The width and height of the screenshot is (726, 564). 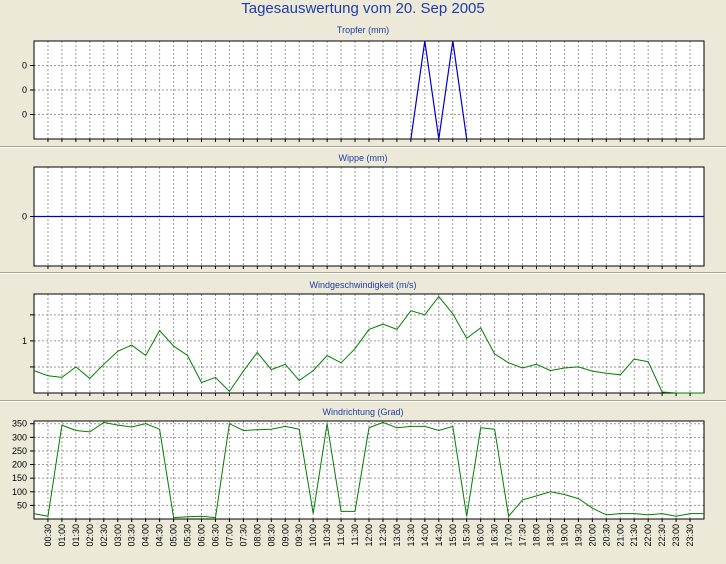 I want to click on chart-title: Tagesauswertung vom 20. Sep 2005, so click(x=363, y=8).